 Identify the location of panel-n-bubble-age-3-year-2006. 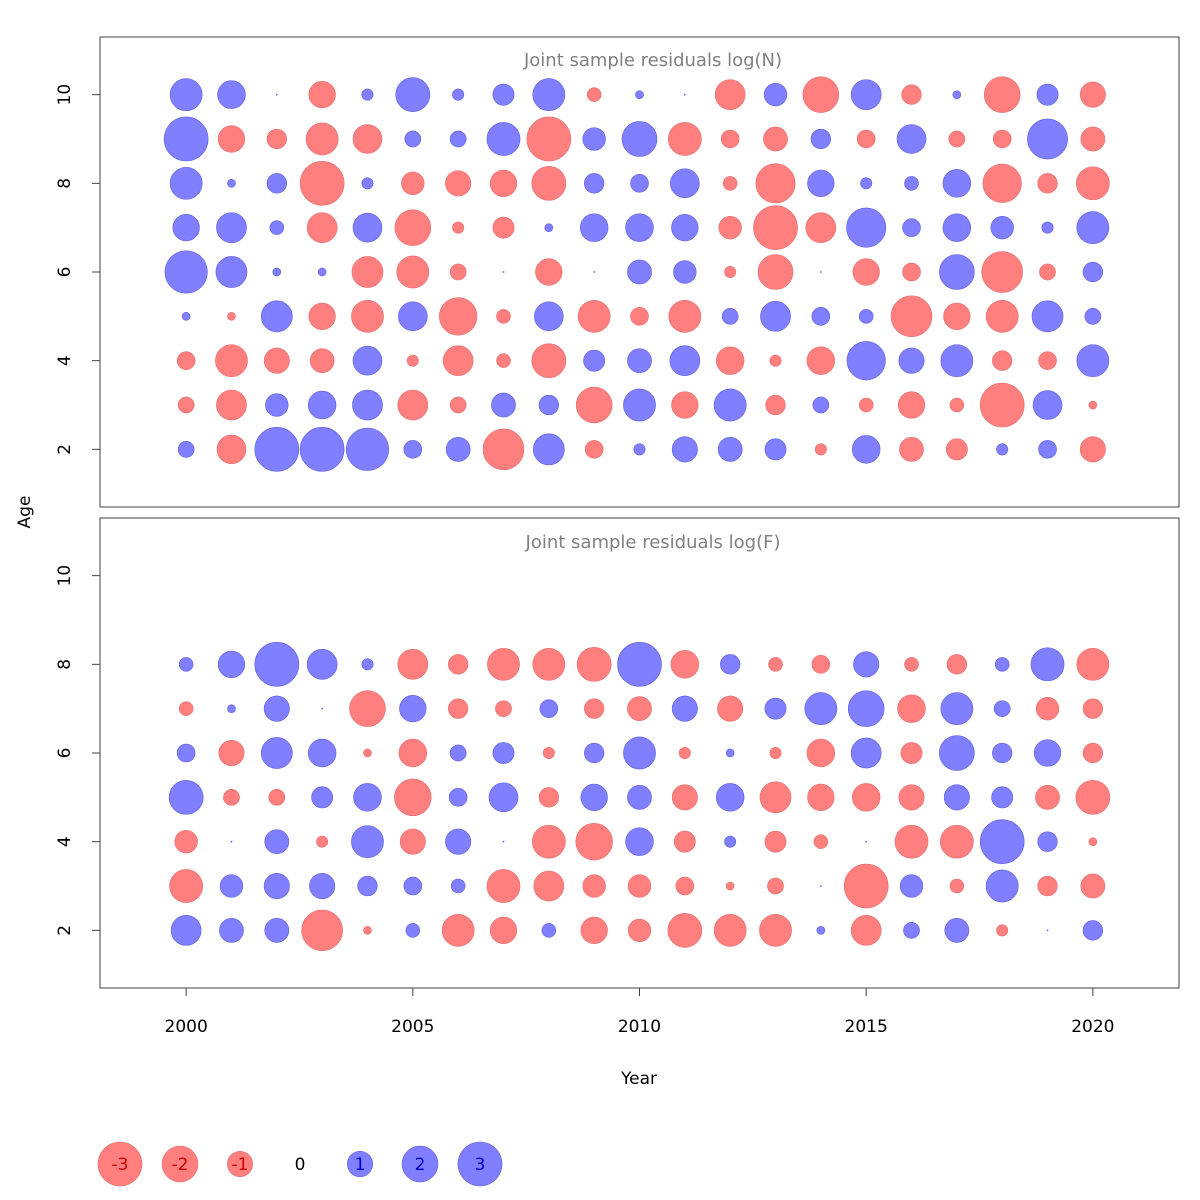
(458, 405).